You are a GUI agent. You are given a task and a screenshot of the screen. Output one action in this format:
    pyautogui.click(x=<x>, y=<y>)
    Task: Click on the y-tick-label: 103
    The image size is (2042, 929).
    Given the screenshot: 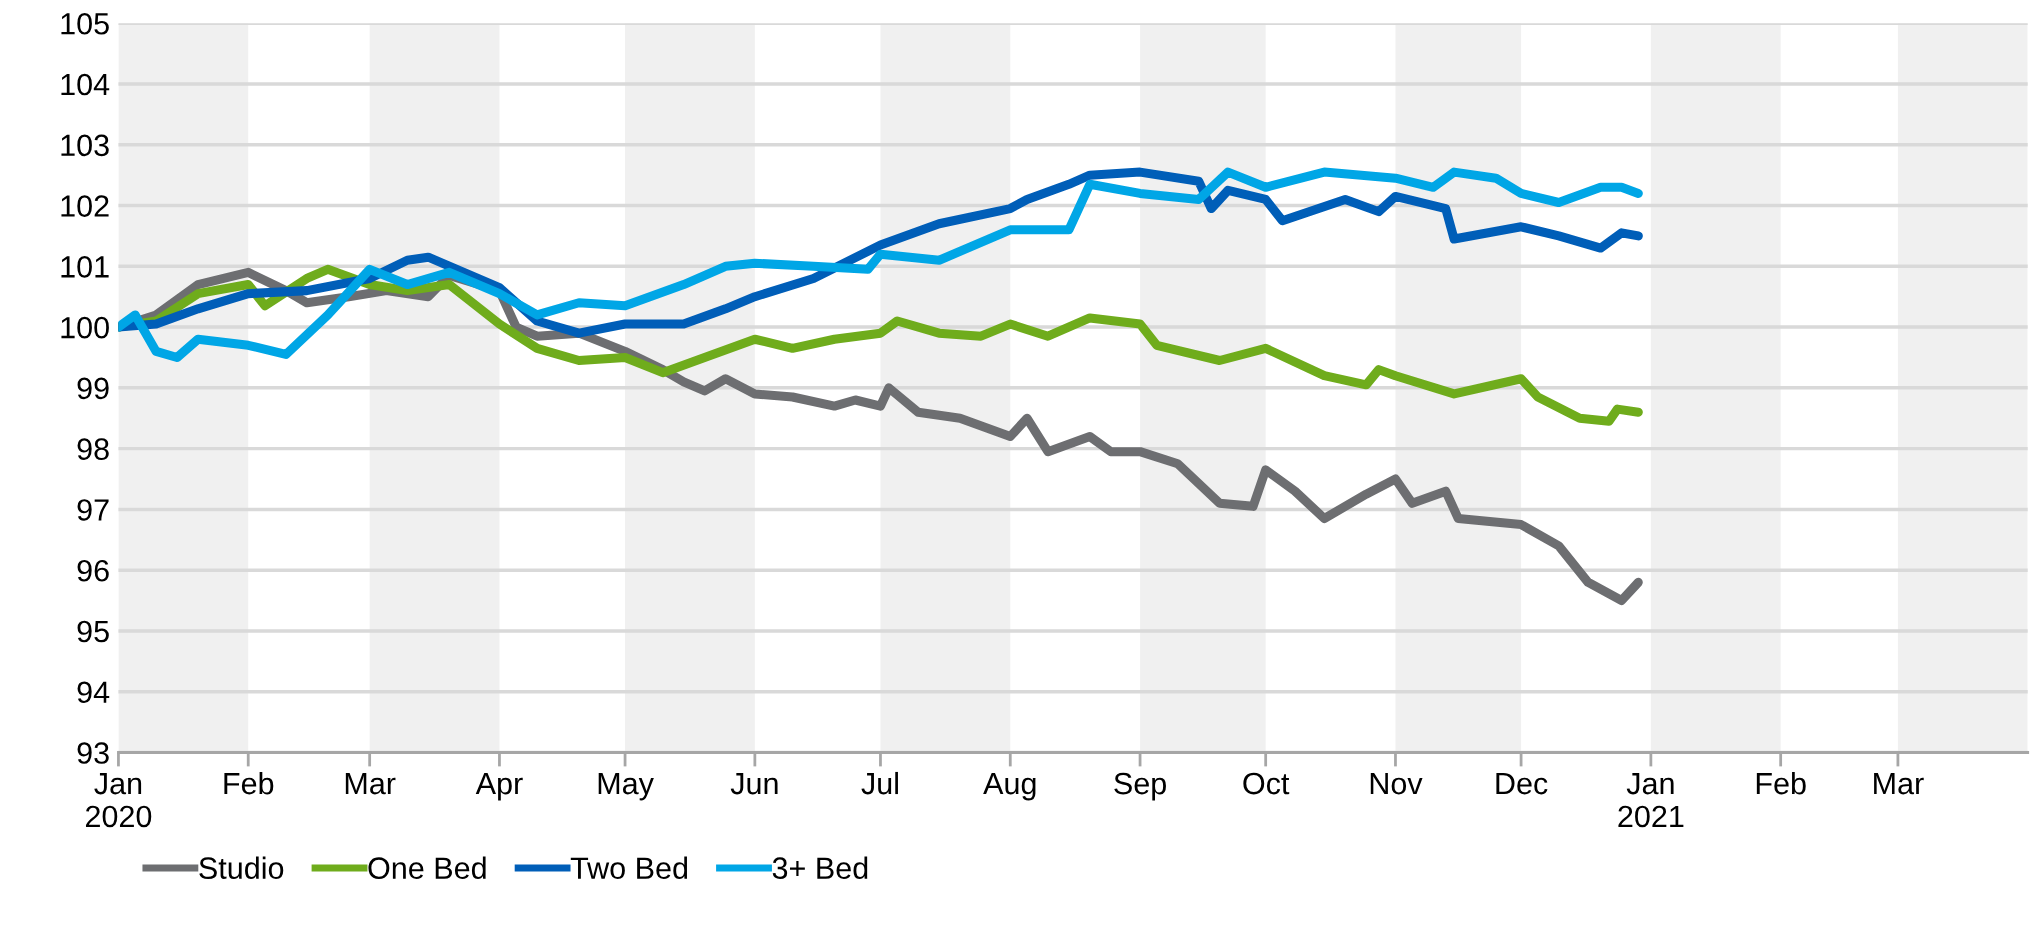 What is the action you would take?
    pyautogui.click(x=85, y=145)
    